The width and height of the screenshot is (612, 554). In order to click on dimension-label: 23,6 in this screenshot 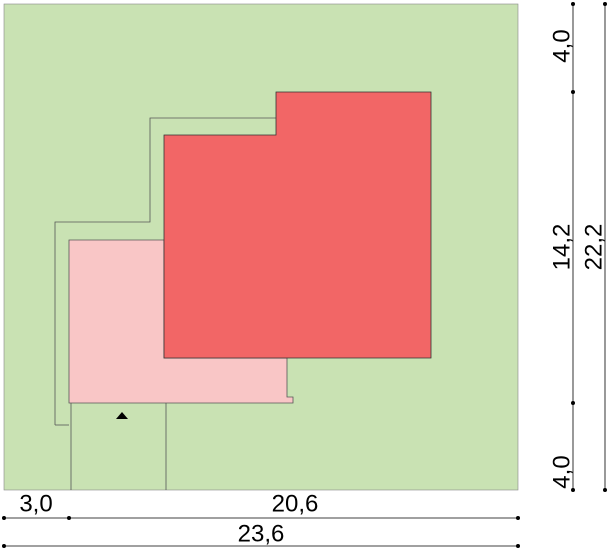, I will do `click(261, 533)`.